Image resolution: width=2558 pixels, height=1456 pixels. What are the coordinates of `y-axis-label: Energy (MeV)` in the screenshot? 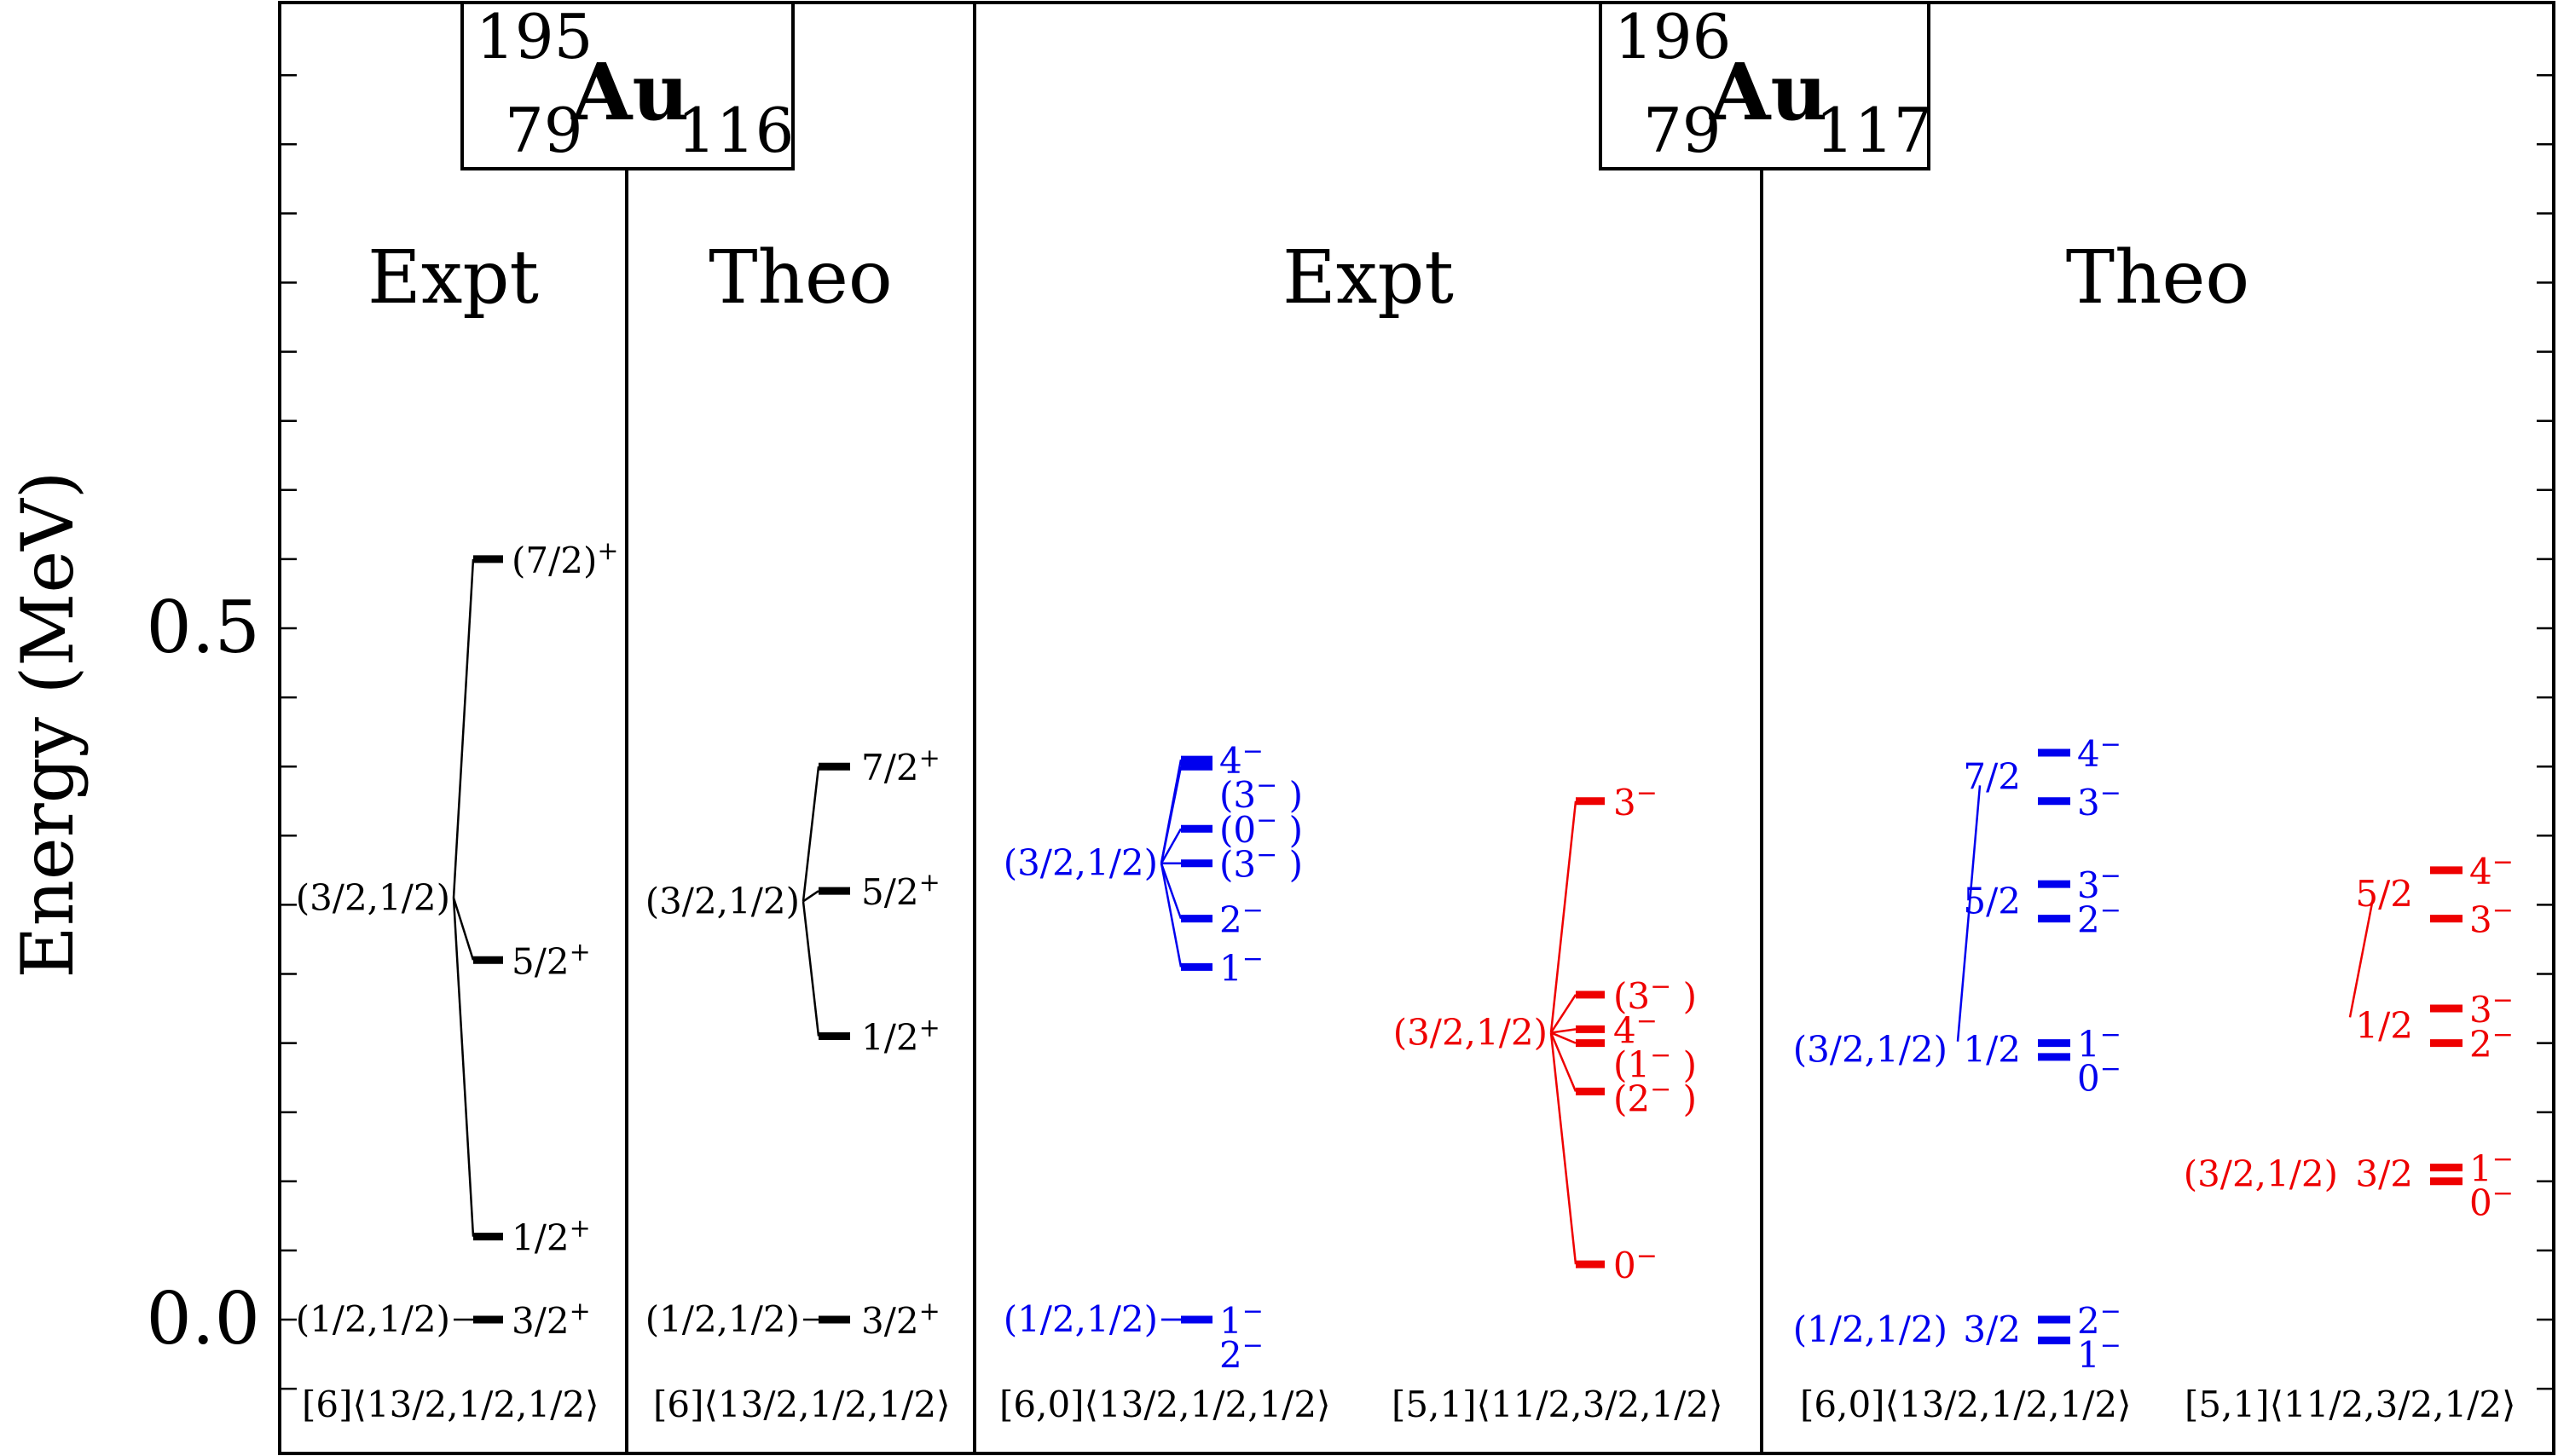 It's located at (48, 724).